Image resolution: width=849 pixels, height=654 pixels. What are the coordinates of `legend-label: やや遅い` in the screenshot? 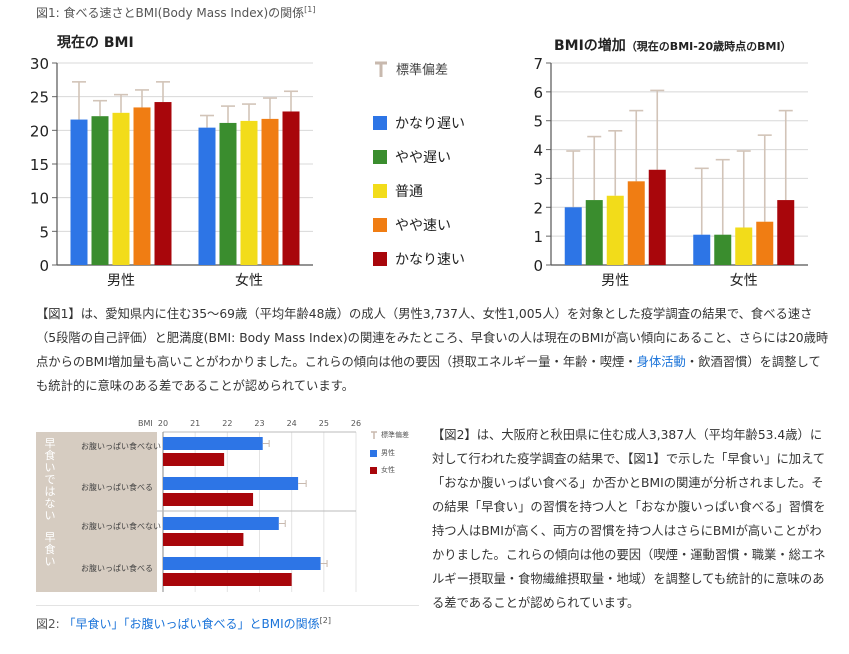 It's located at (423, 158).